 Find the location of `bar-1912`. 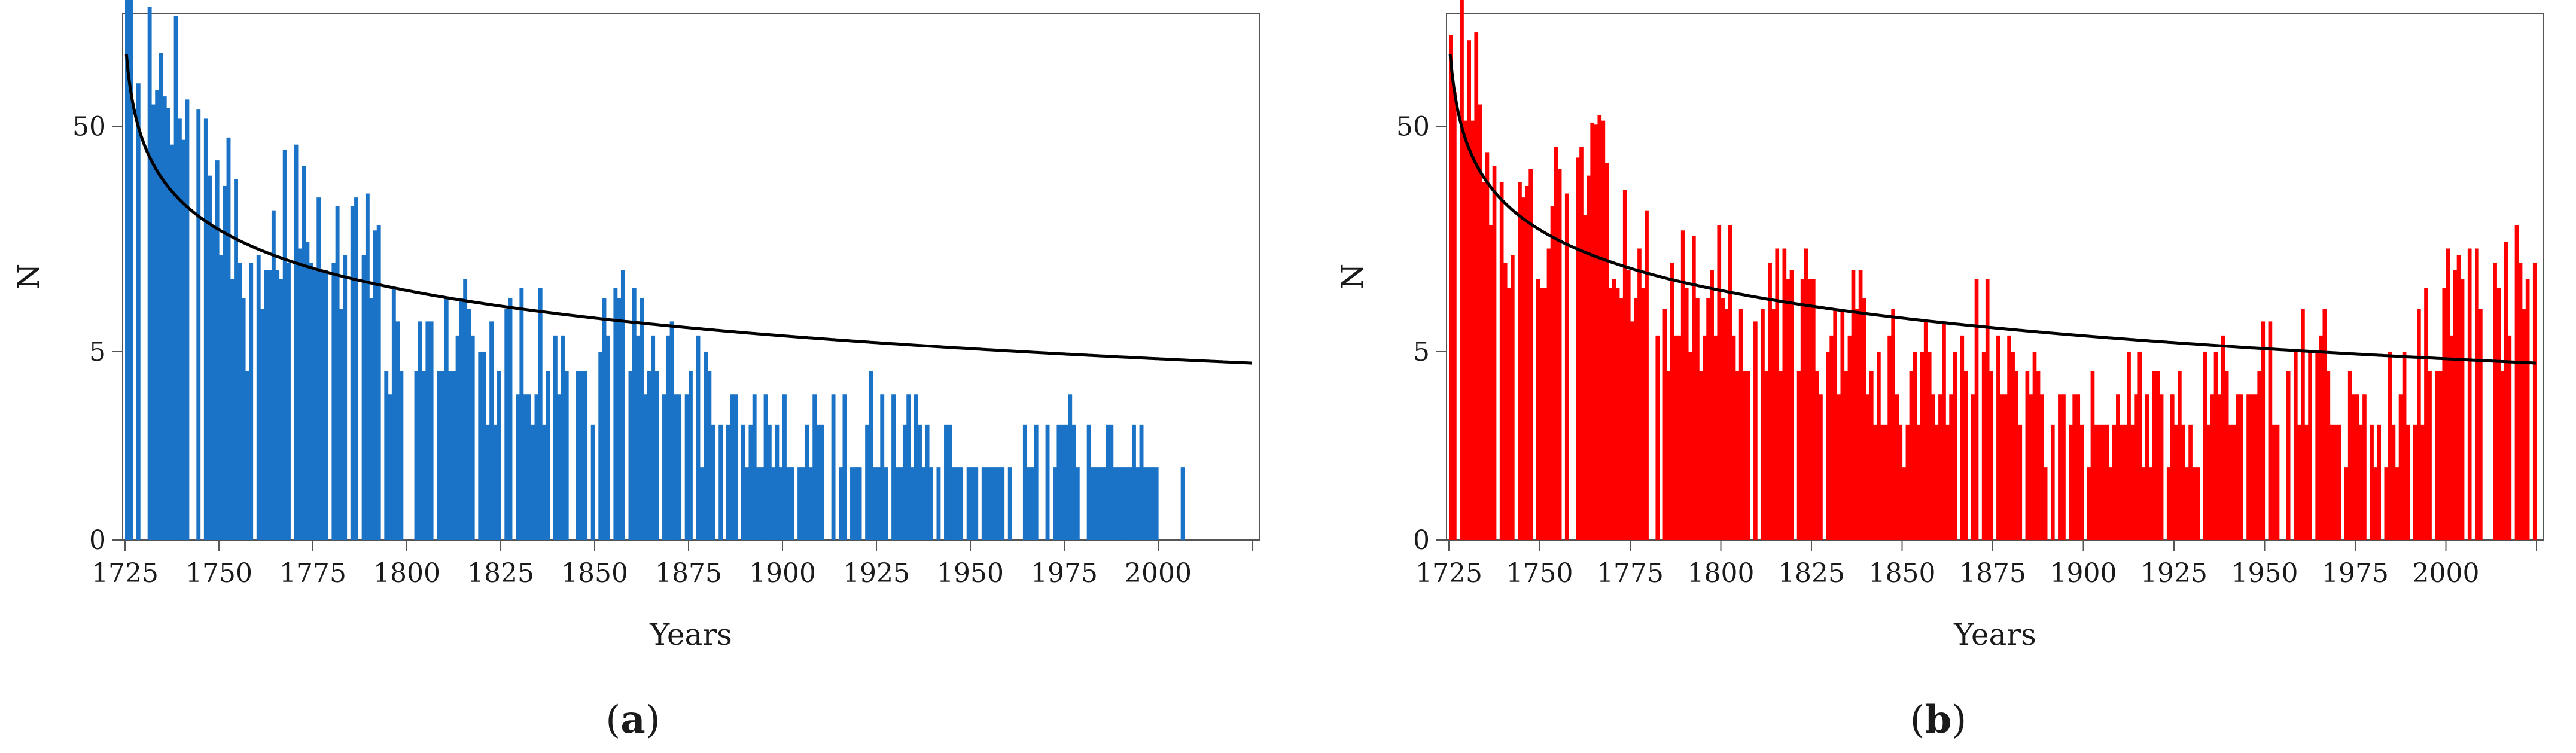

bar-1912 is located at coordinates (2129, 446).